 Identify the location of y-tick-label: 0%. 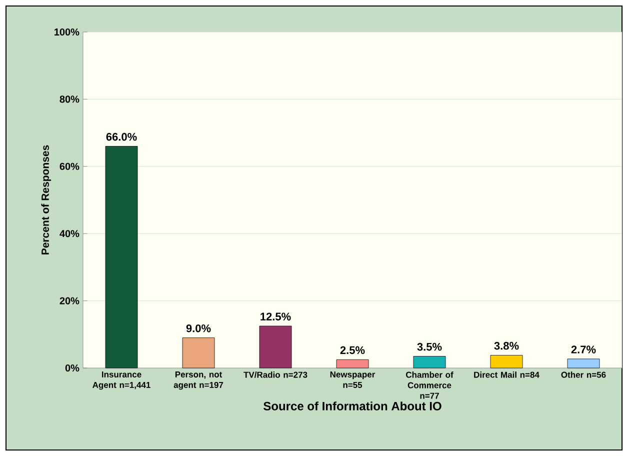
(72, 368).